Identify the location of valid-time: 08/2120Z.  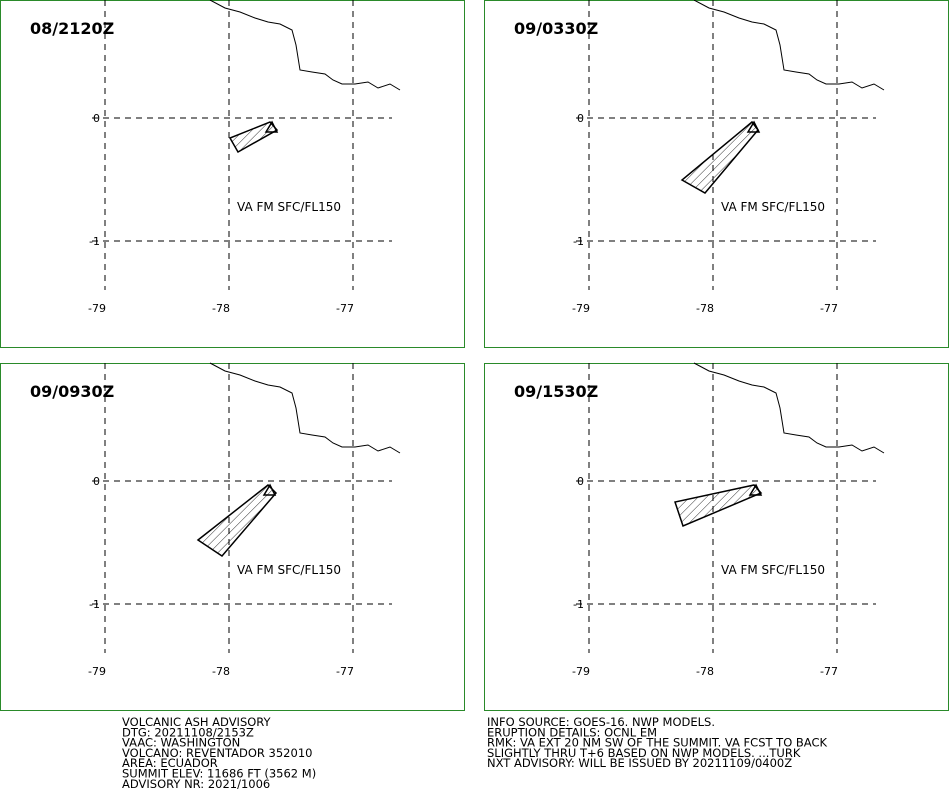
(72, 28).